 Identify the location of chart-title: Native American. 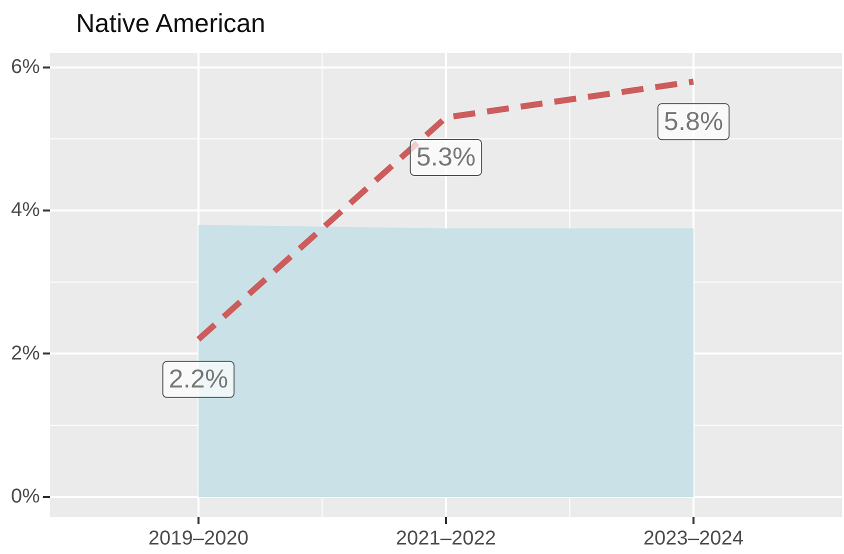
(171, 23).